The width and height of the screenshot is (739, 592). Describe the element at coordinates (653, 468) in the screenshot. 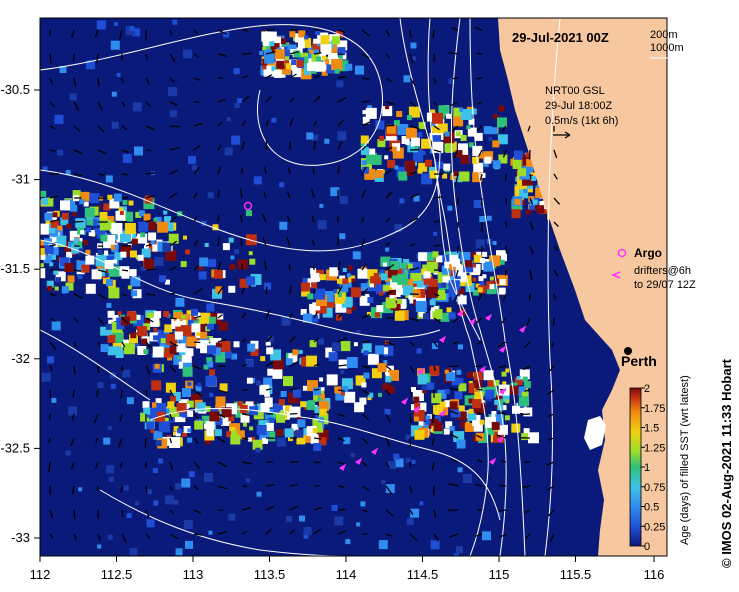

I see `colorbar-ticks: 2 1.75 1.5 1.25 1 0.75 0.5 0.25 0` at that location.